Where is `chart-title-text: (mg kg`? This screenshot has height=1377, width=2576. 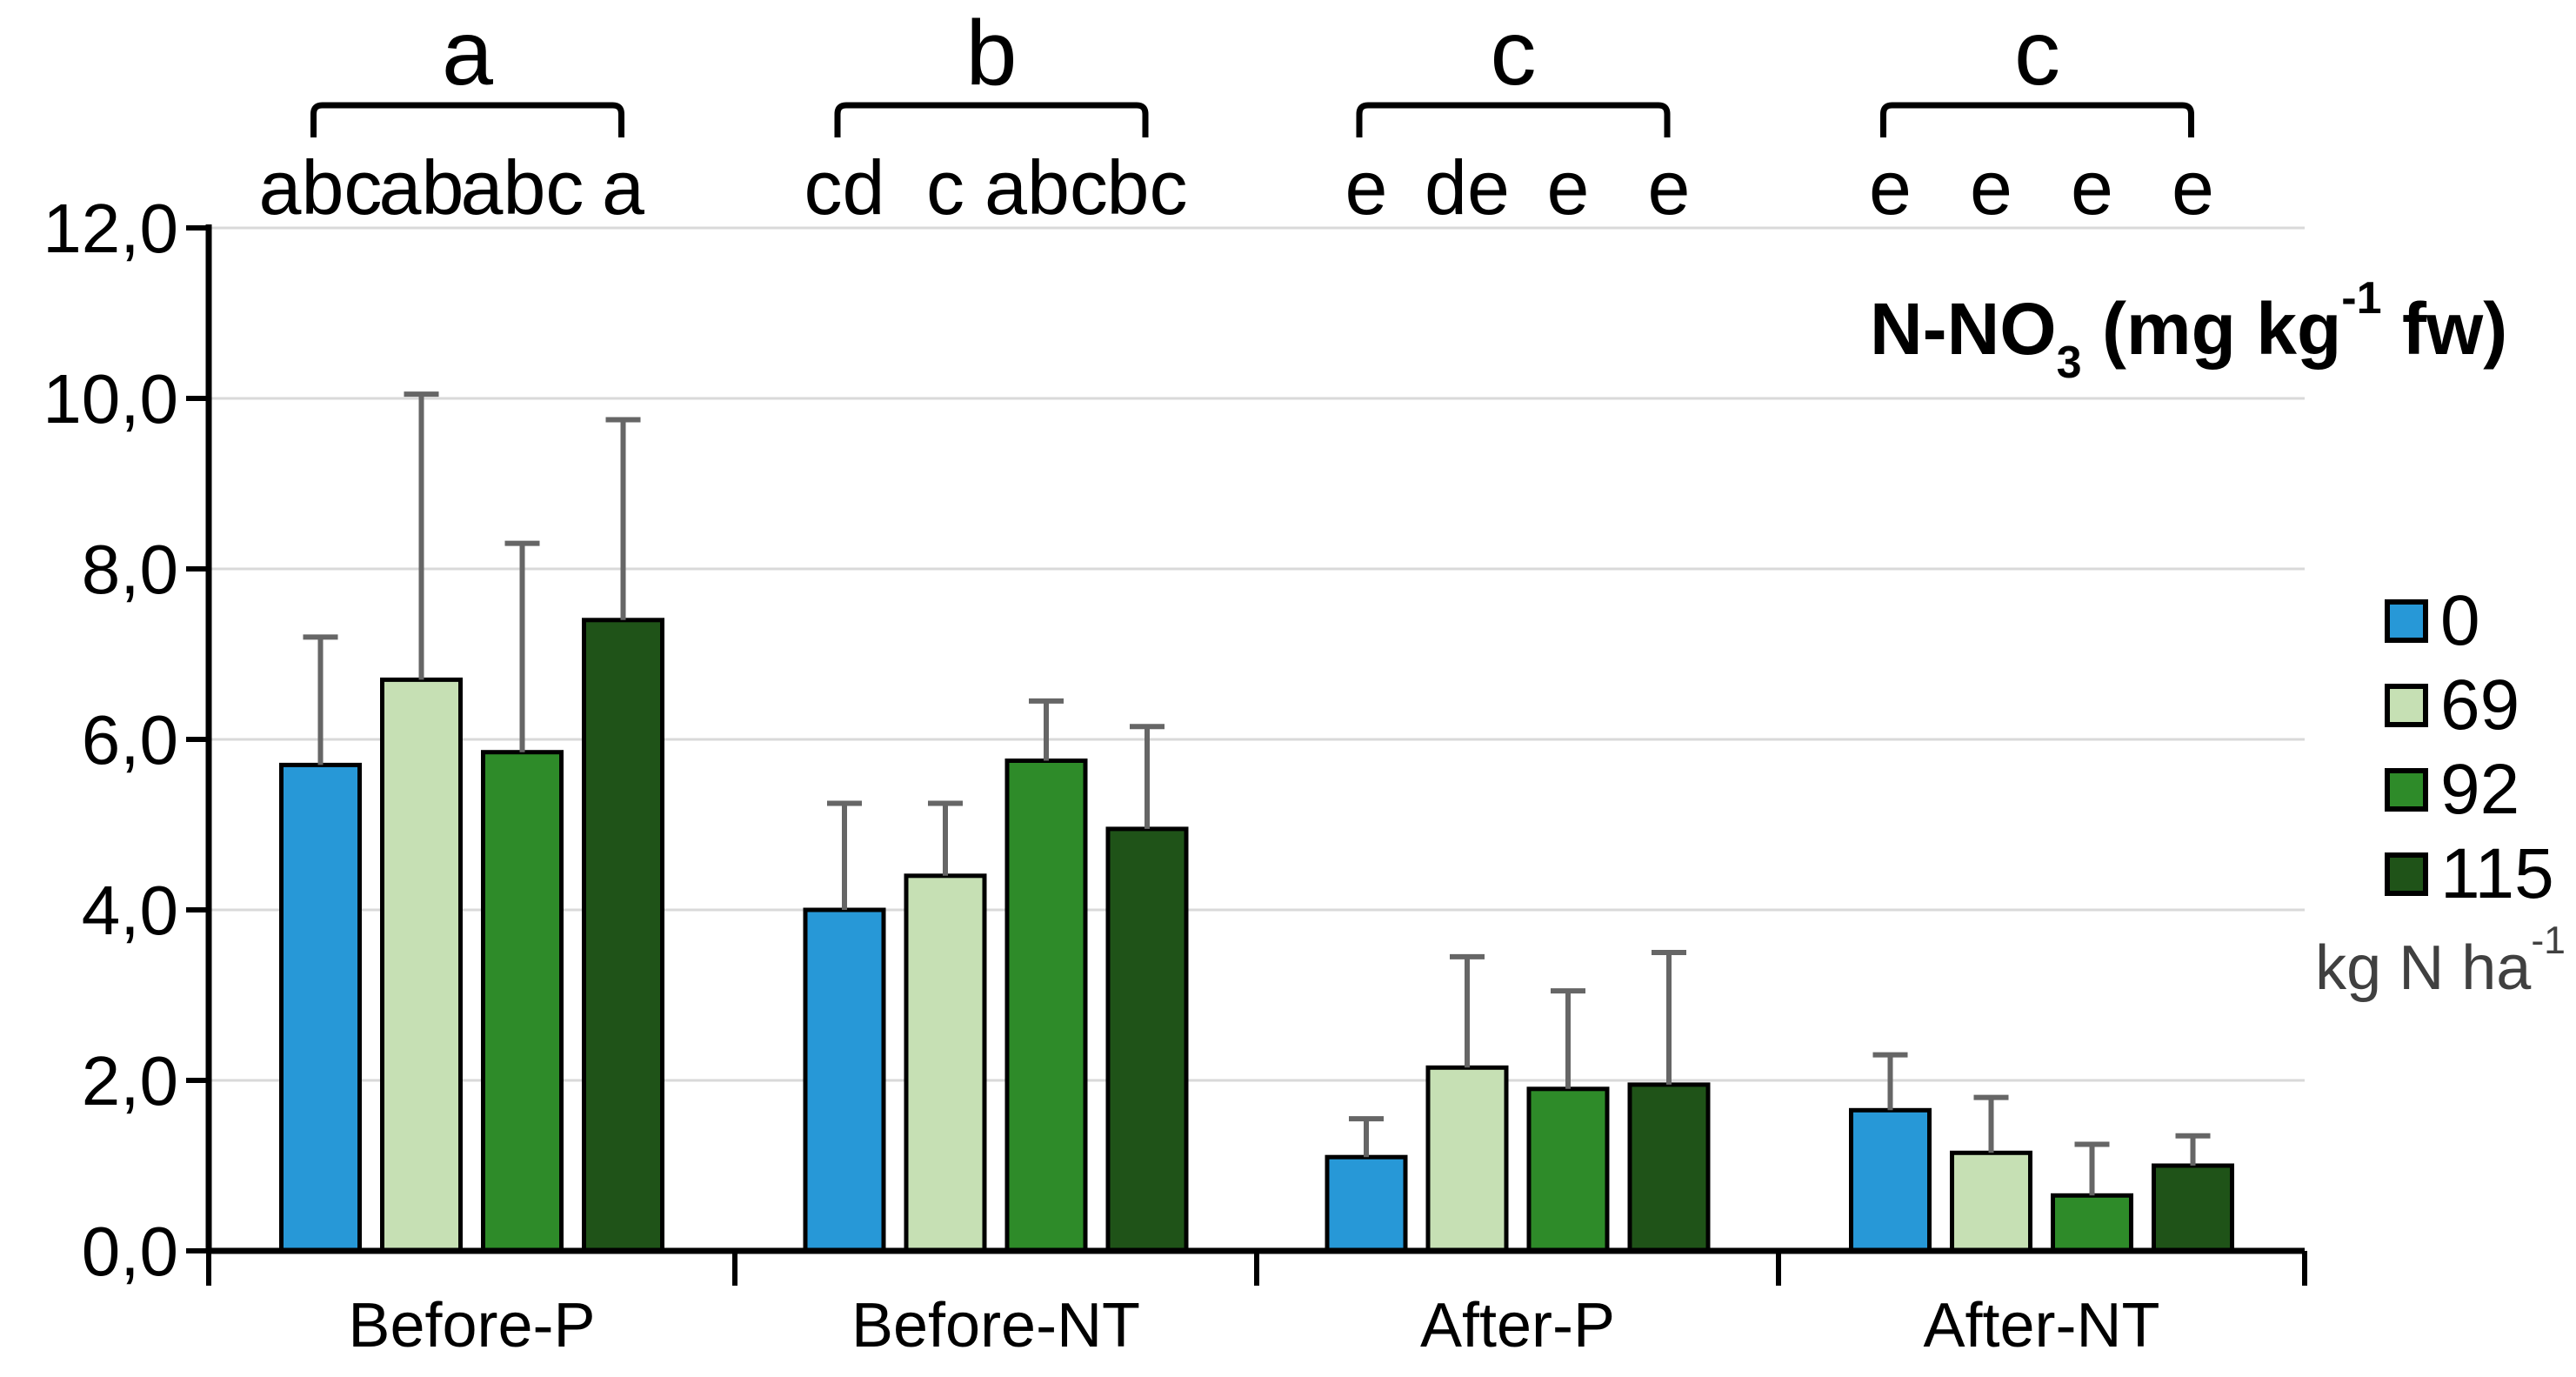
chart-title-text: (mg kg is located at coordinates (2211, 329).